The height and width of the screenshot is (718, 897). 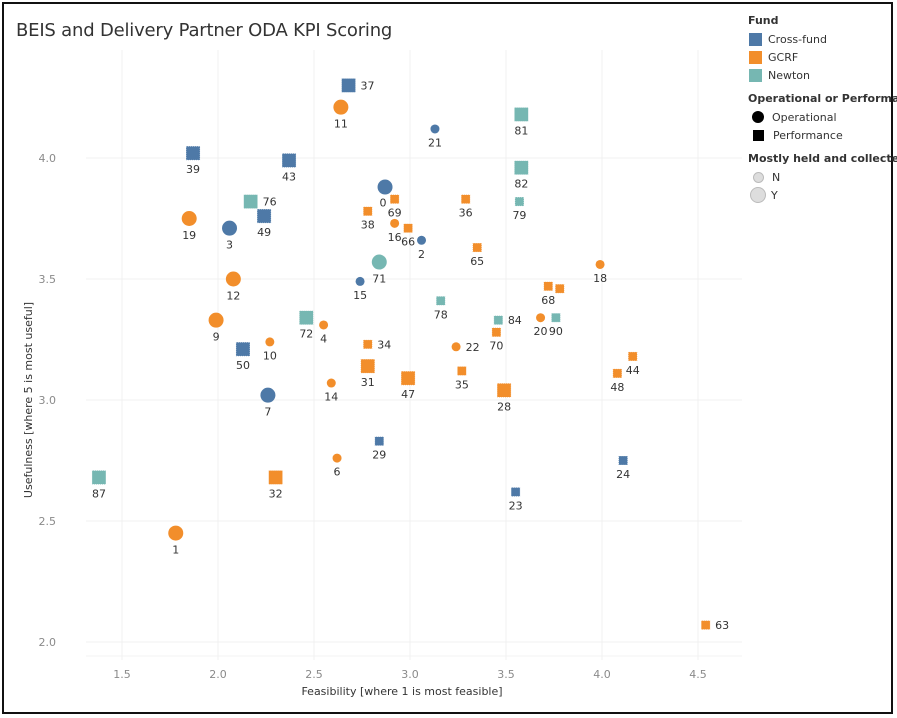 I want to click on square-icon, so click(x=758, y=135).